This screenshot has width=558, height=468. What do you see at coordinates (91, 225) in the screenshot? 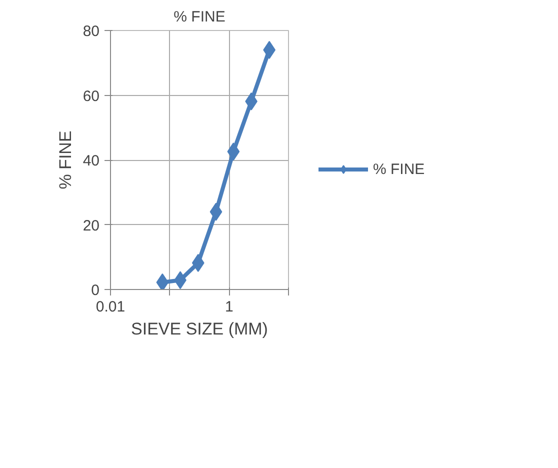
I see `y-tick-label: 20` at bounding box center [91, 225].